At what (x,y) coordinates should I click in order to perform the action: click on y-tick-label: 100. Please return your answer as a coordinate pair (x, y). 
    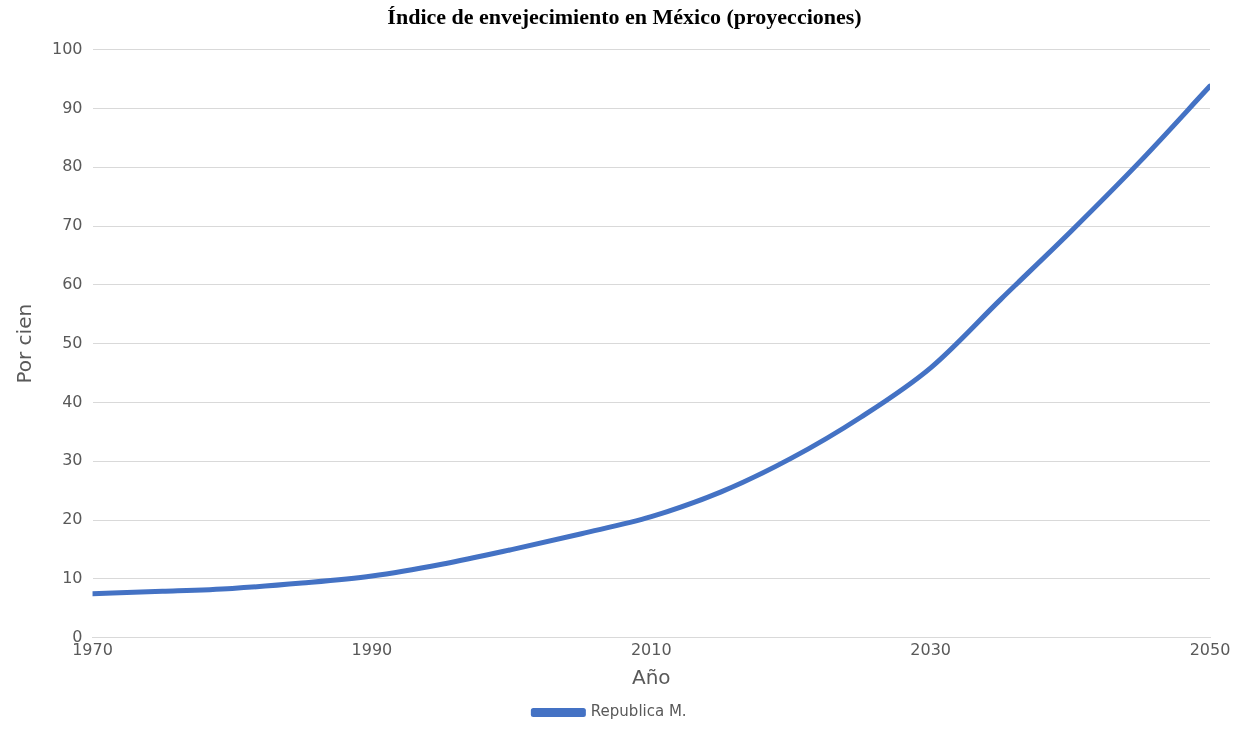
    Looking at the image, I should click on (67, 48).